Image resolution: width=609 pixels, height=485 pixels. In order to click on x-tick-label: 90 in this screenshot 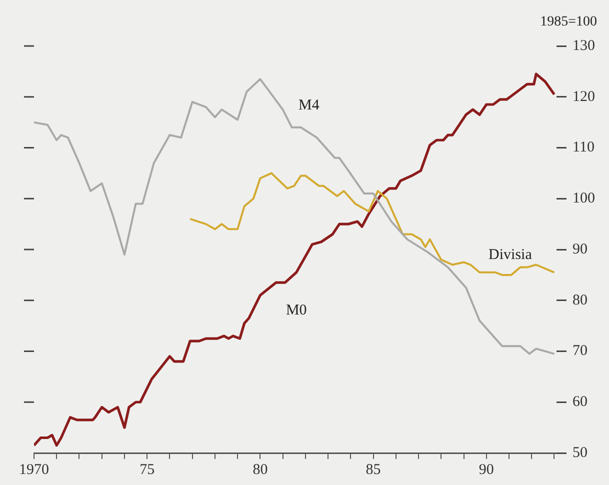, I will do `click(486, 470)`.